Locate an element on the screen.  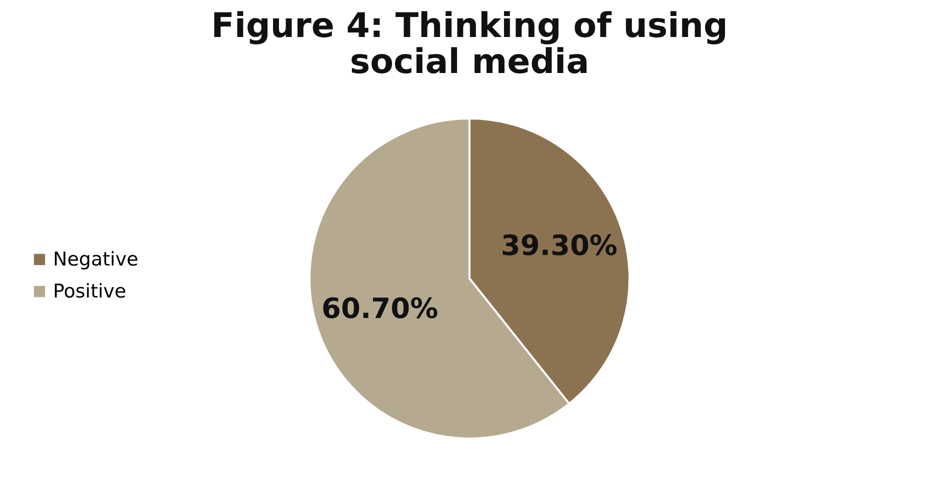
chart-title: Figure 4: Thinking of using social media is located at coordinates (469, 44).